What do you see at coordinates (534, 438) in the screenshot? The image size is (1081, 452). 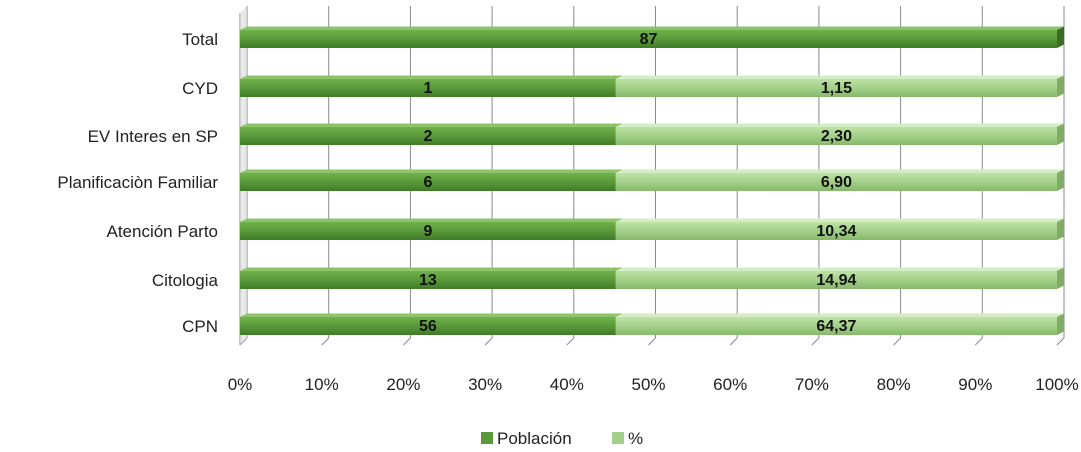 I see `legend-label-poblacion: Población` at bounding box center [534, 438].